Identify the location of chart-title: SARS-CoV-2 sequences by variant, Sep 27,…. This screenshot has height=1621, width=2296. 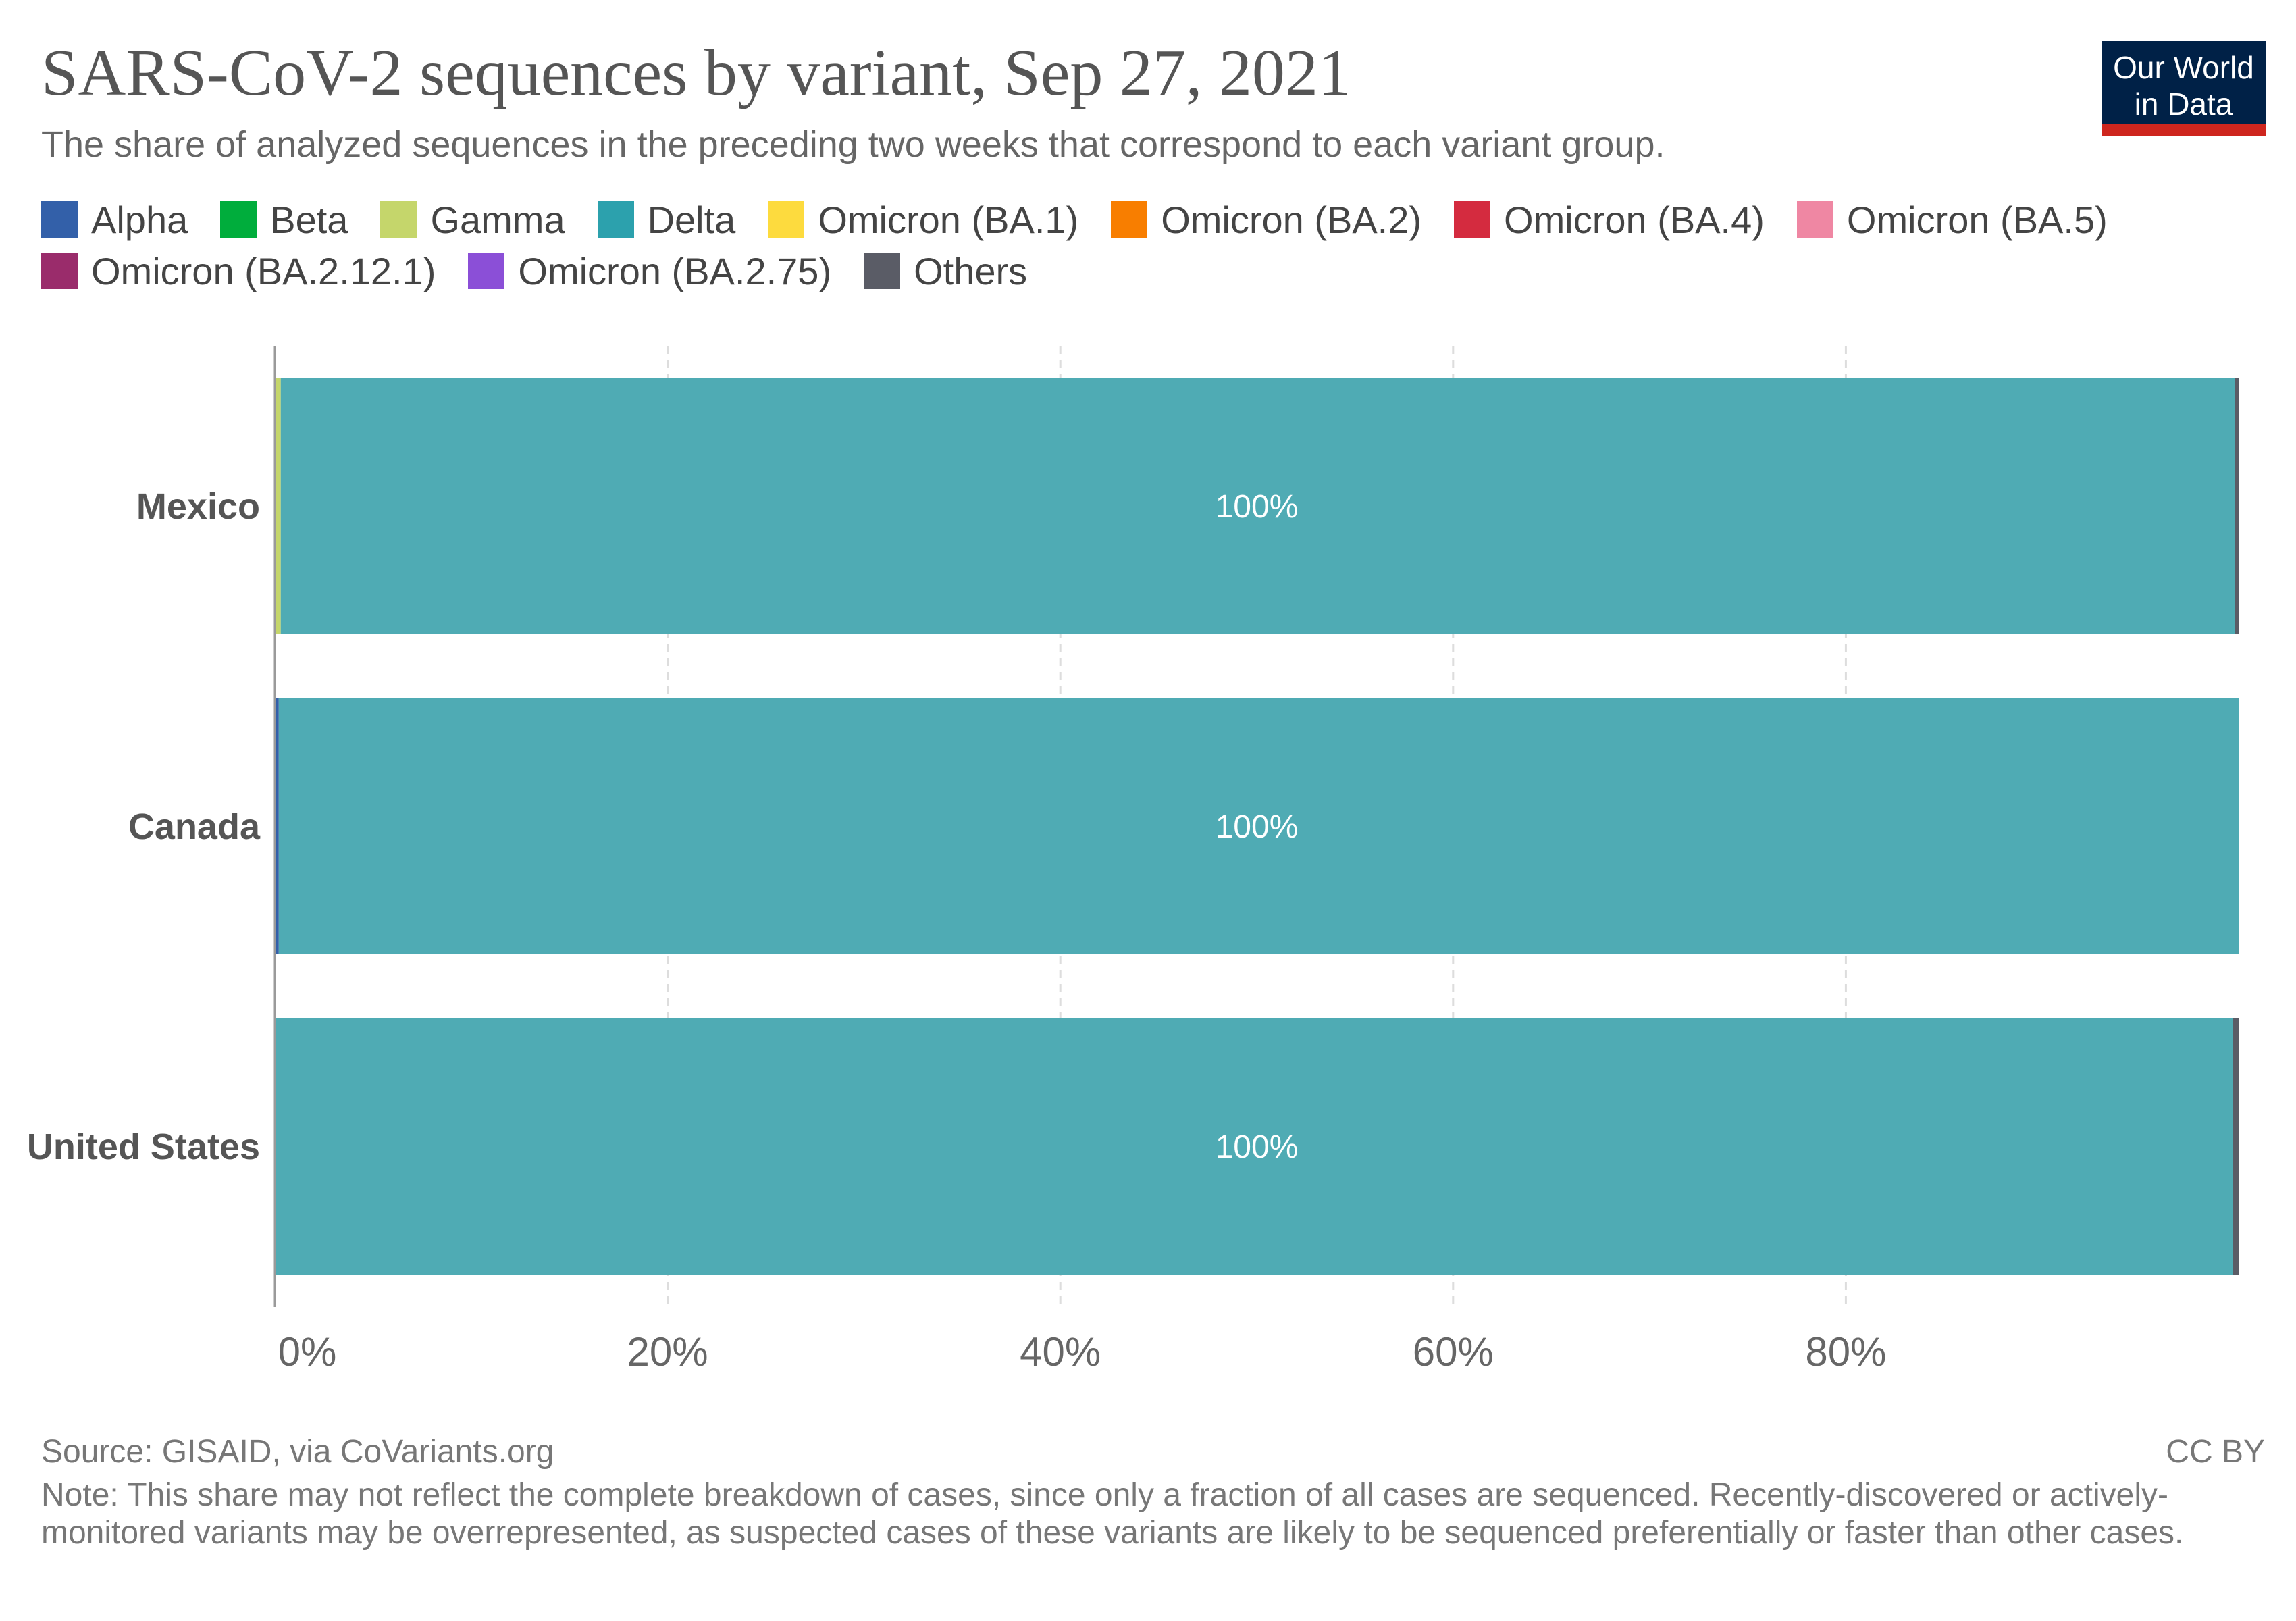
(696, 72).